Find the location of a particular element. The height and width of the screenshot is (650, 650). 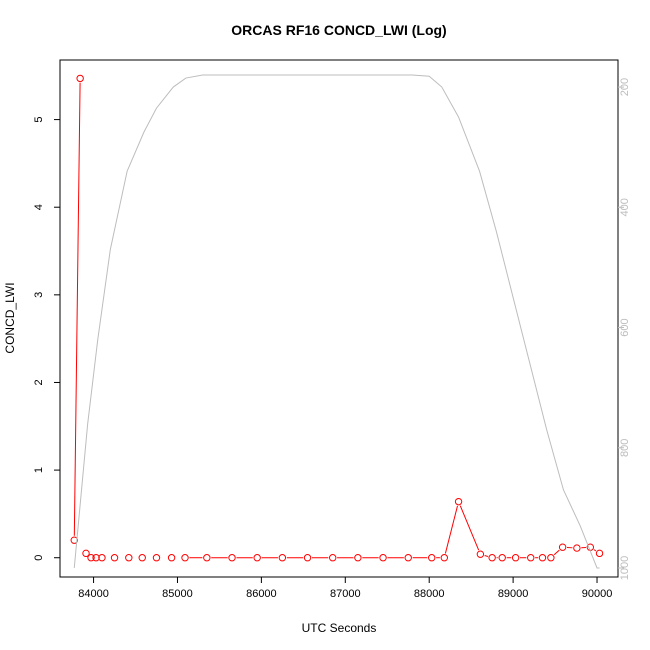

x-tick-label: 84000 is located at coordinates (93, 594).